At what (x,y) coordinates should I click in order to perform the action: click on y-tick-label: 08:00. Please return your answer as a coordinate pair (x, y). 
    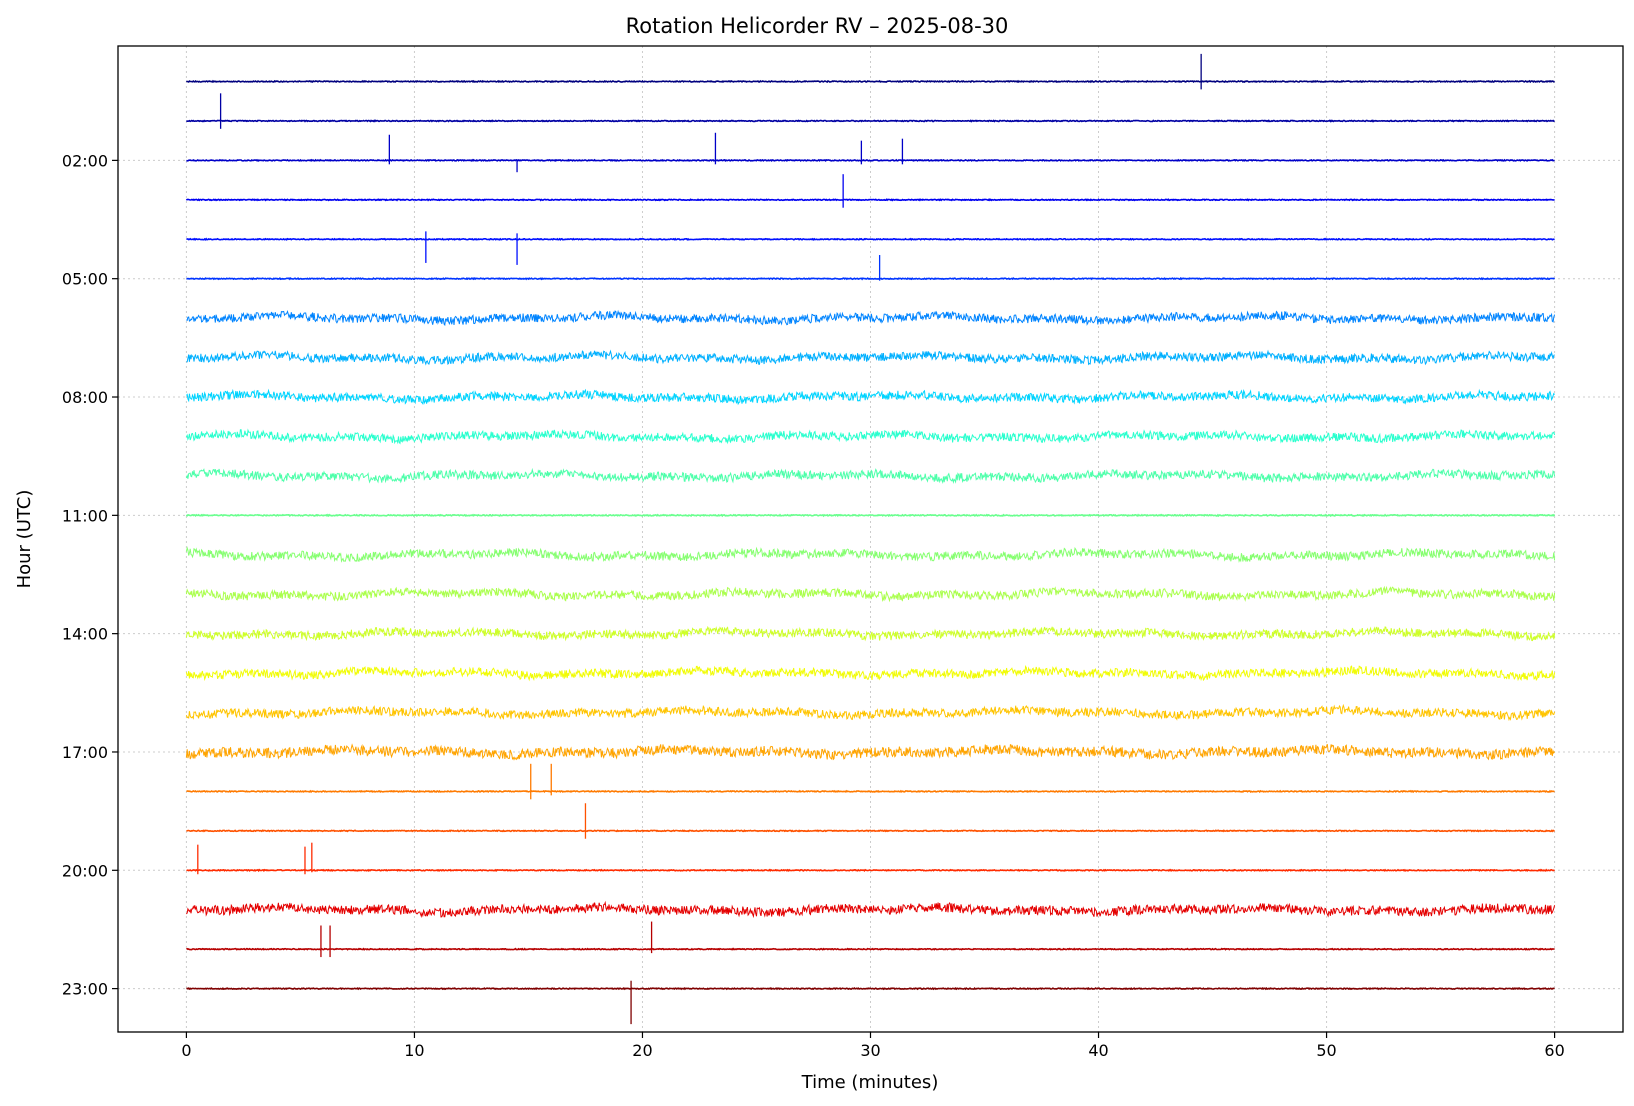
    Looking at the image, I should click on (85, 397).